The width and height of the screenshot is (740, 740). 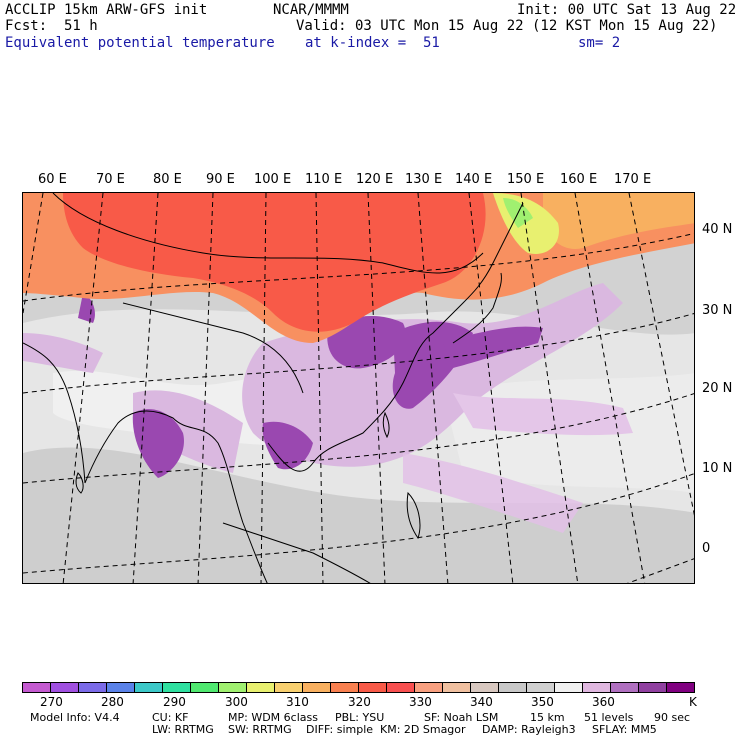 What do you see at coordinates (140, 43) in the screenshot?
I see `field-name: Equivalent potential temperature` at bounding box center [140, 43].